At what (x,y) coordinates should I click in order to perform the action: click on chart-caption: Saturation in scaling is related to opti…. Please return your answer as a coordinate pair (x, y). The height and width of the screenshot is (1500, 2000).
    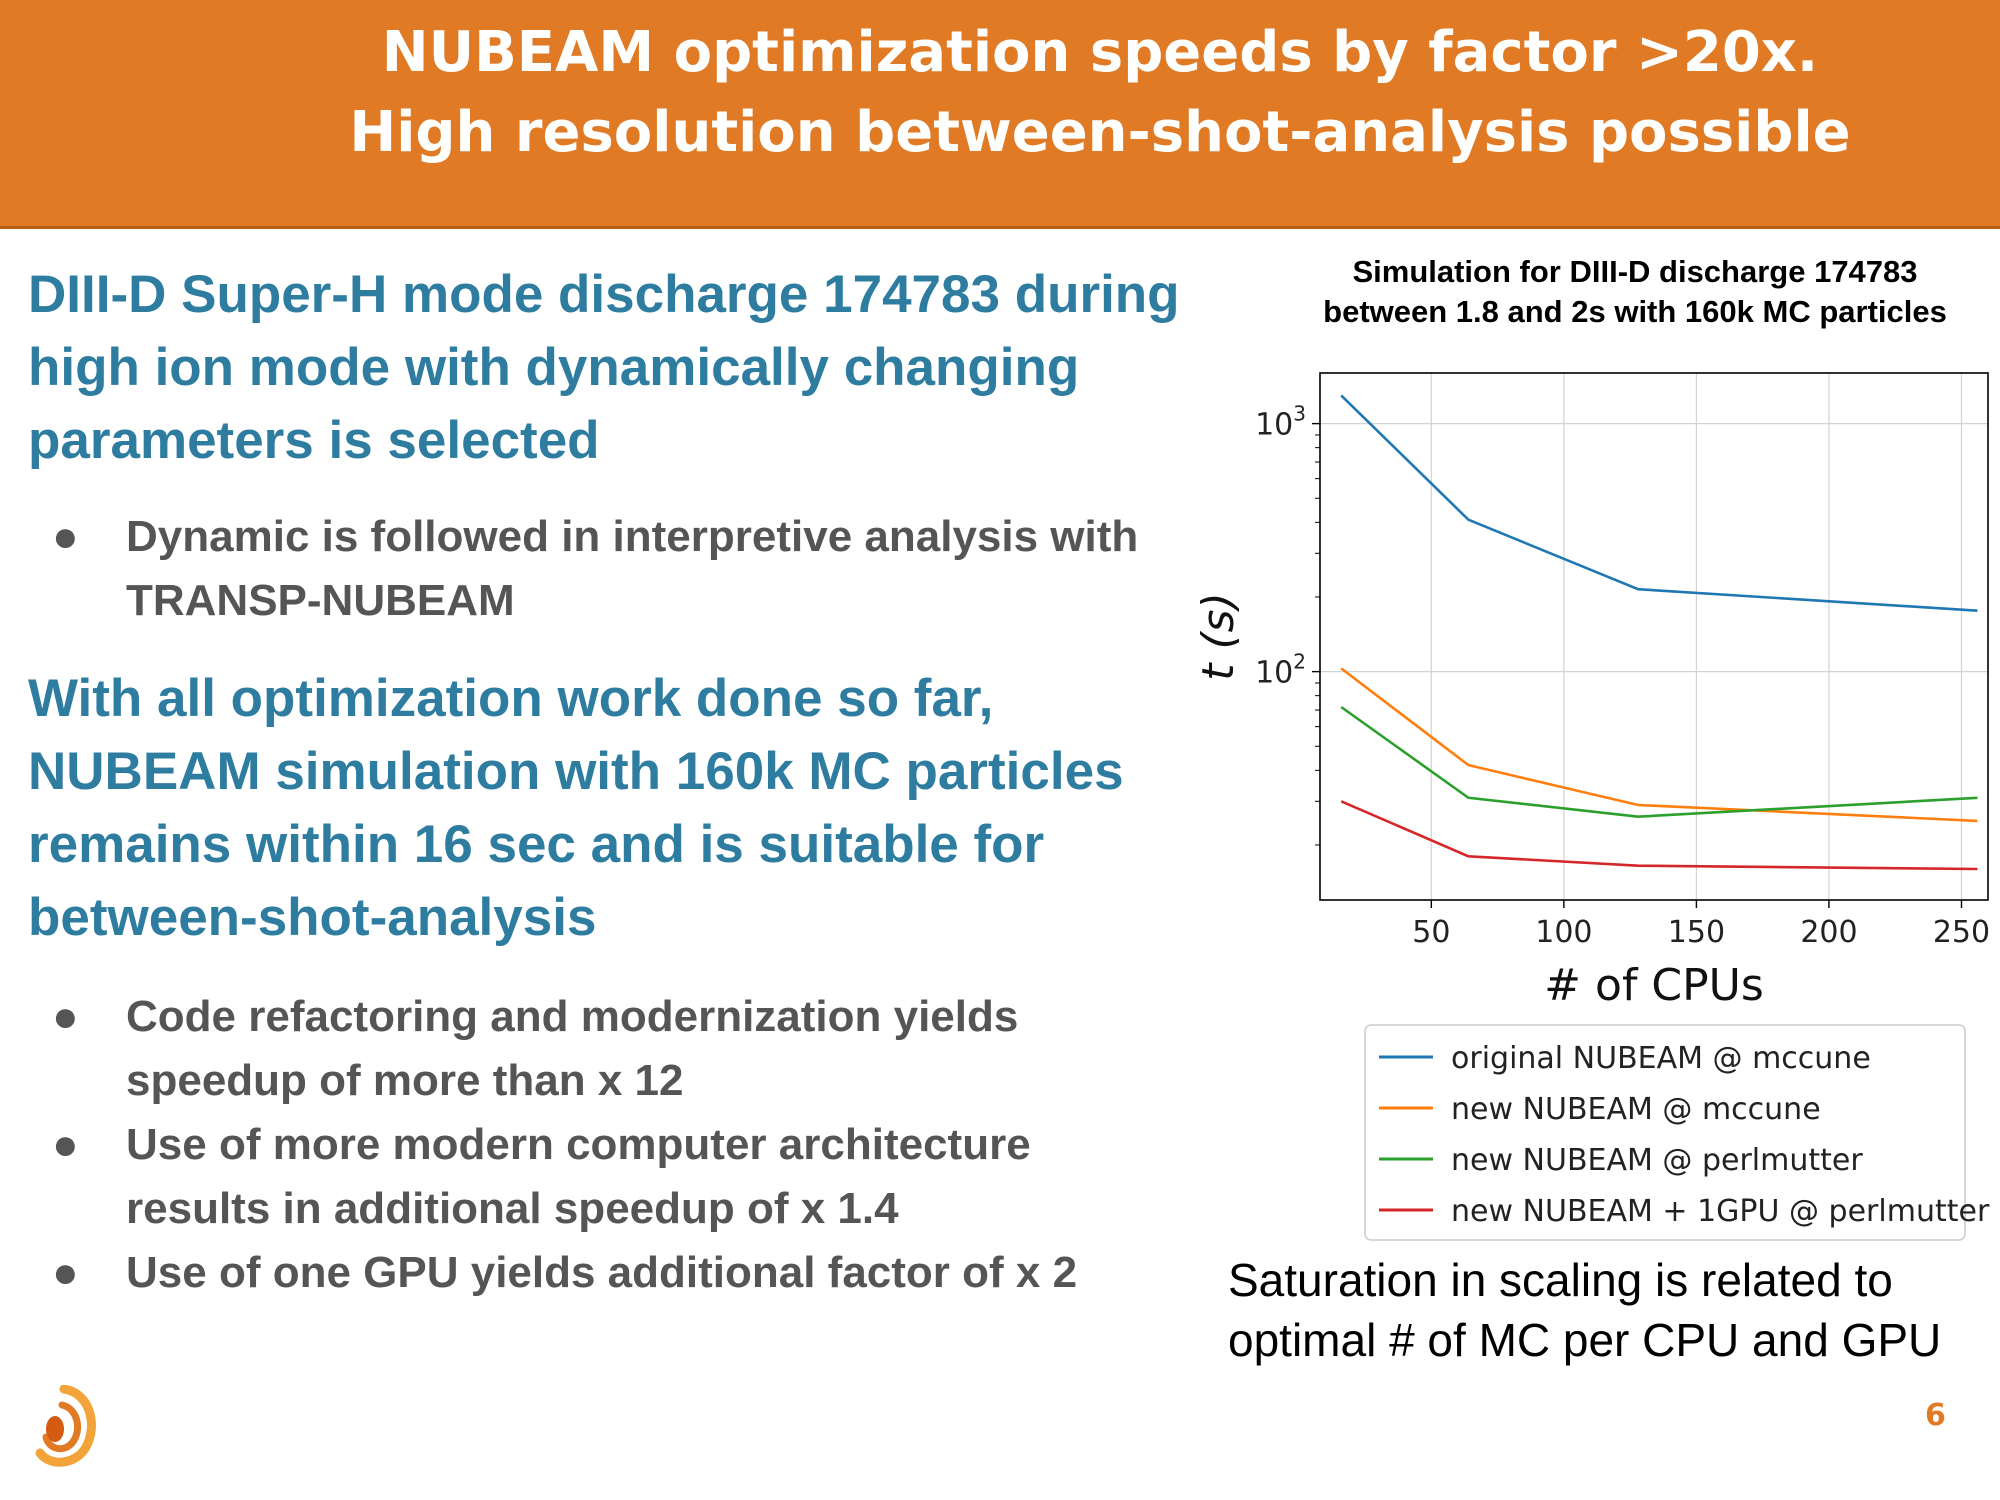
    Looking at the image, I should click on (1584, 1310).